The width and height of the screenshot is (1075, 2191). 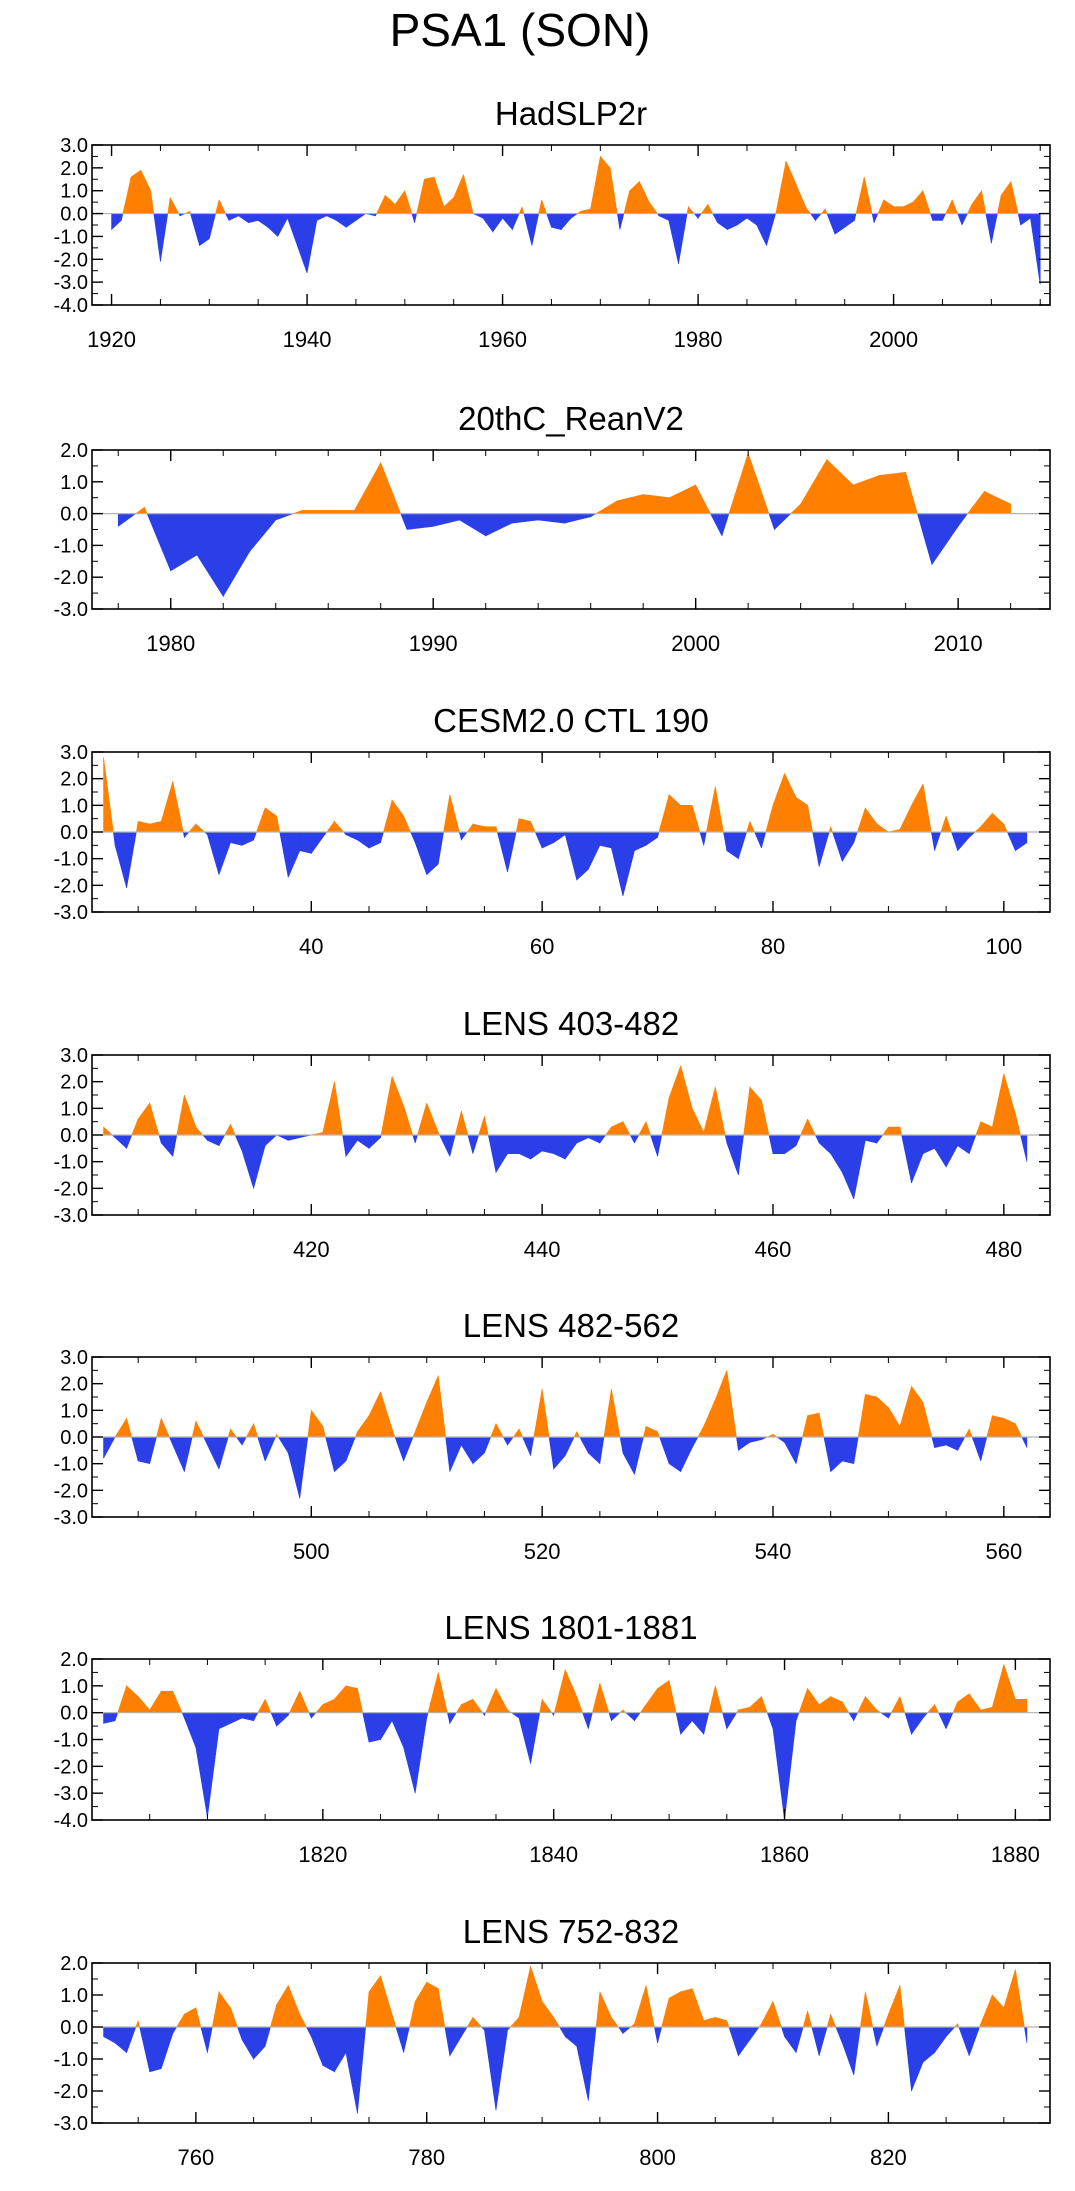 What do you see at coordinates (74, 806) in the screenshot?
I see `y-tick-label: 1.0` at bounding box center [74, 806].